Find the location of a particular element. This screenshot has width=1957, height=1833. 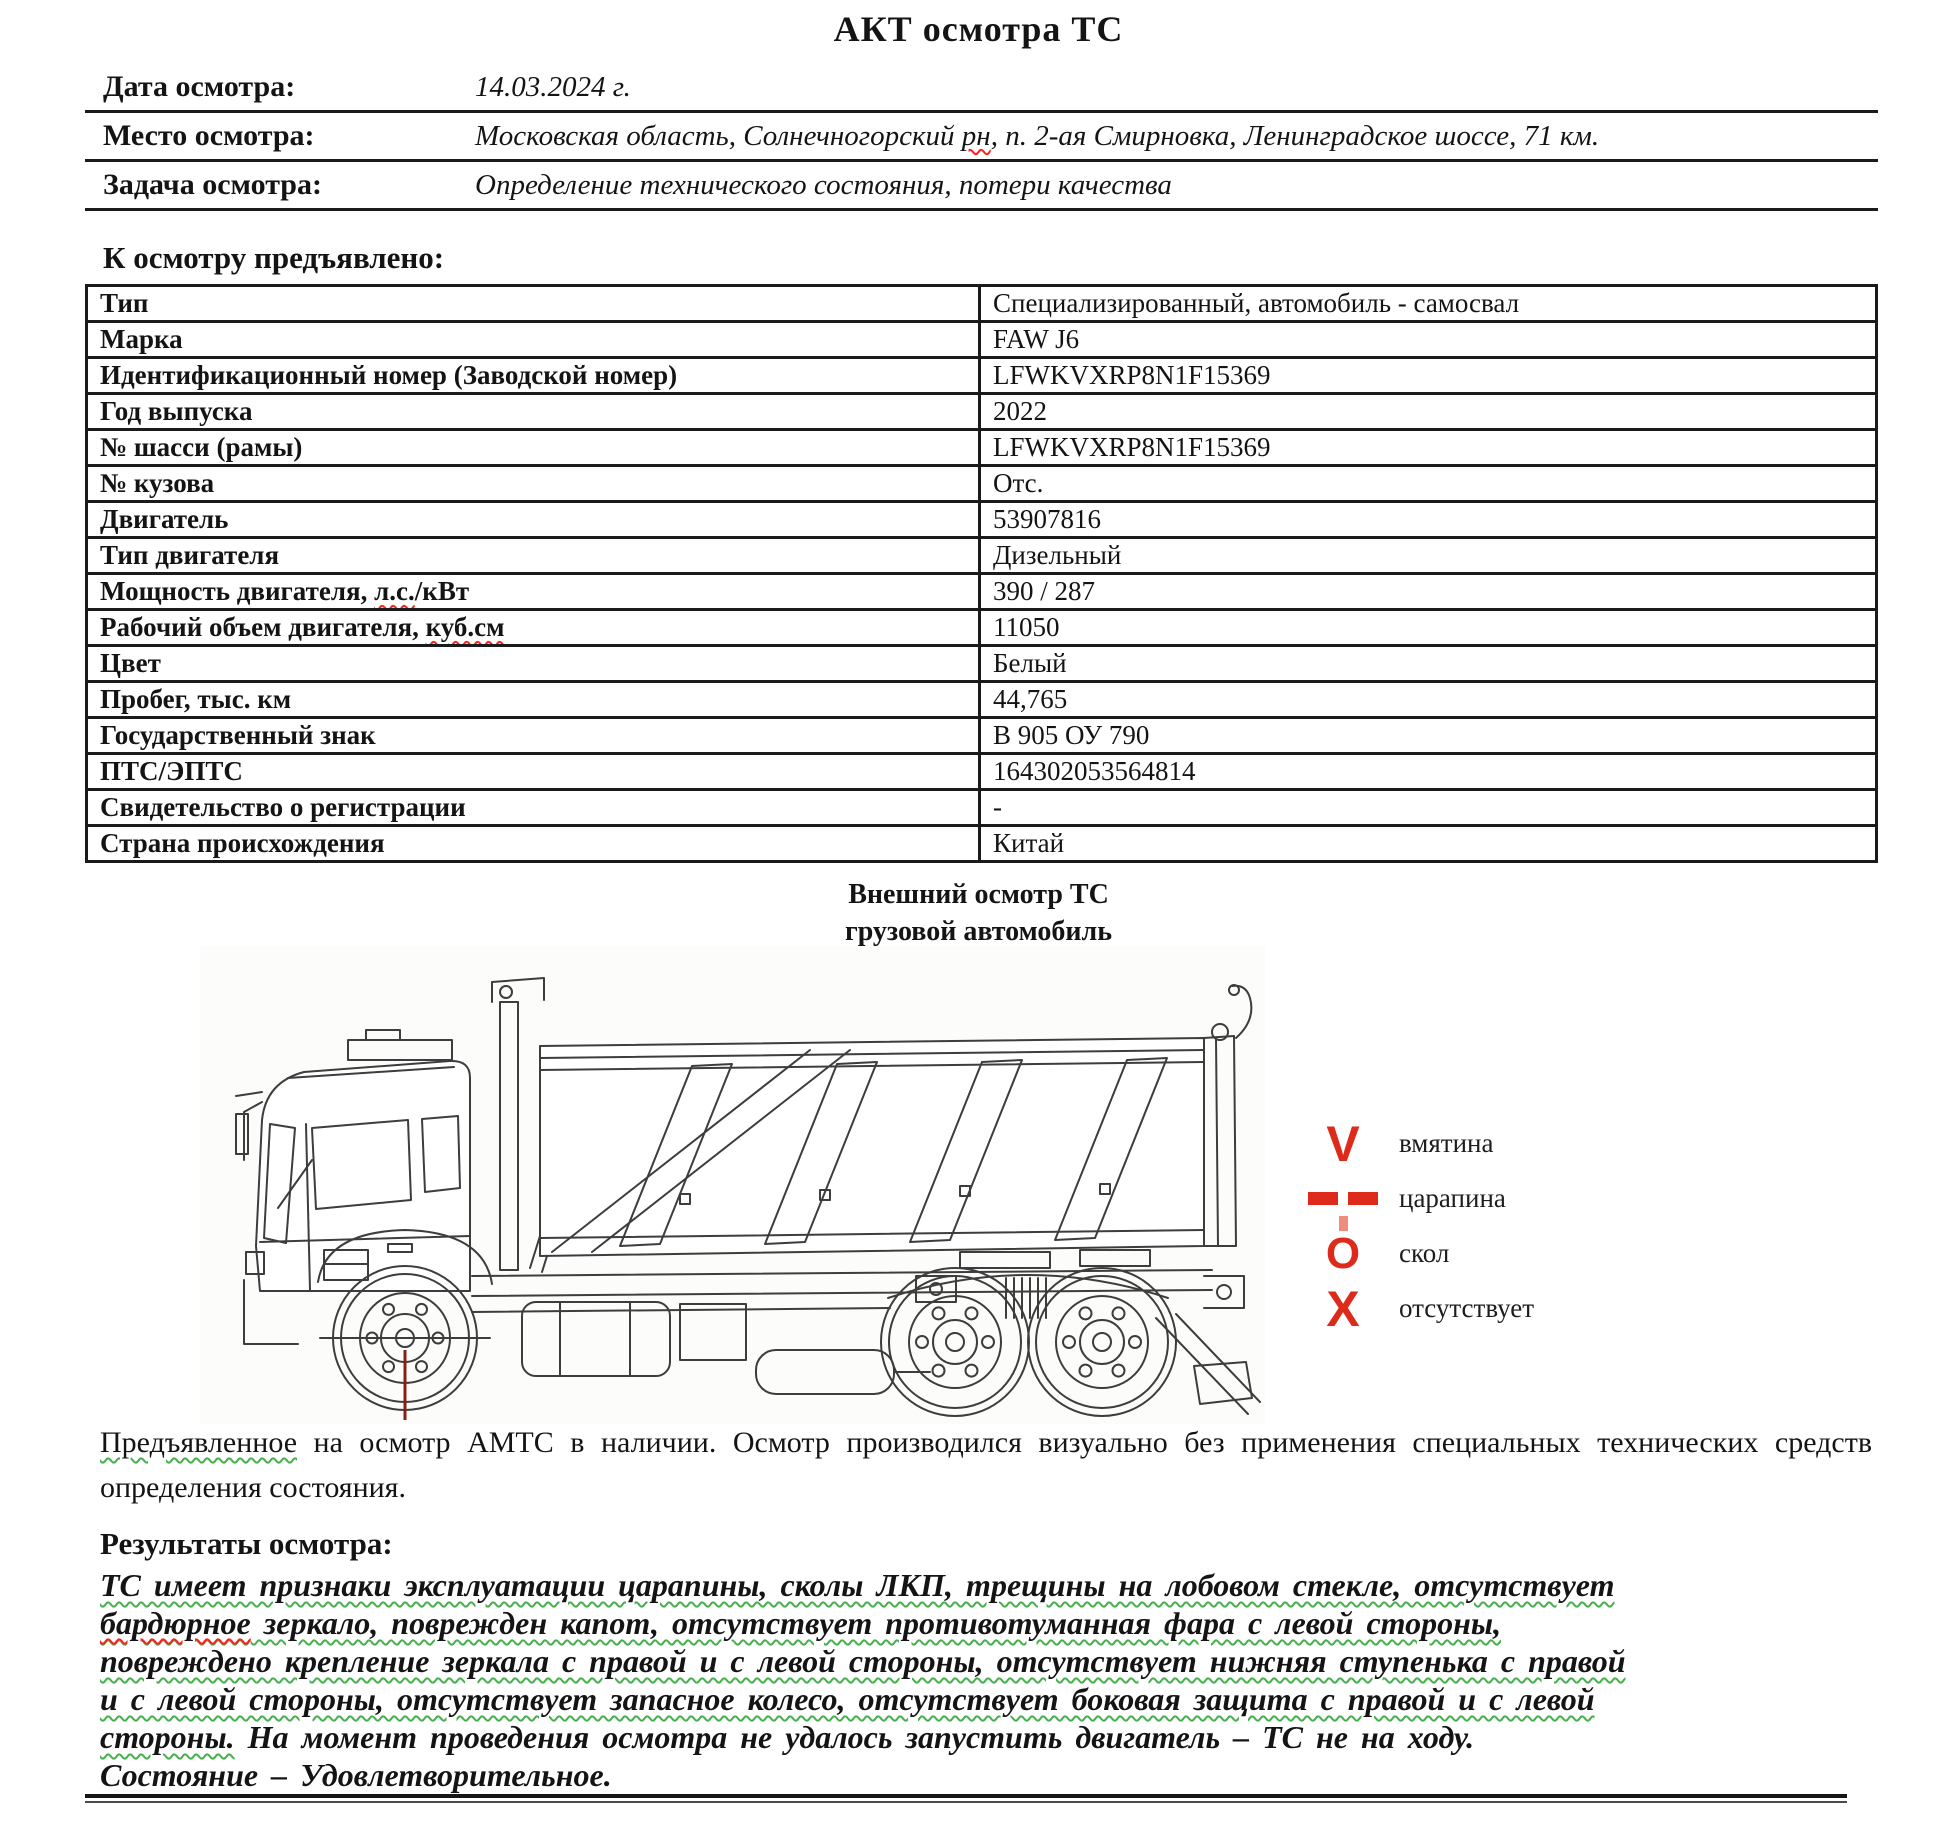

task-label: Задача осмотра: is located at coordinates (212, 184).